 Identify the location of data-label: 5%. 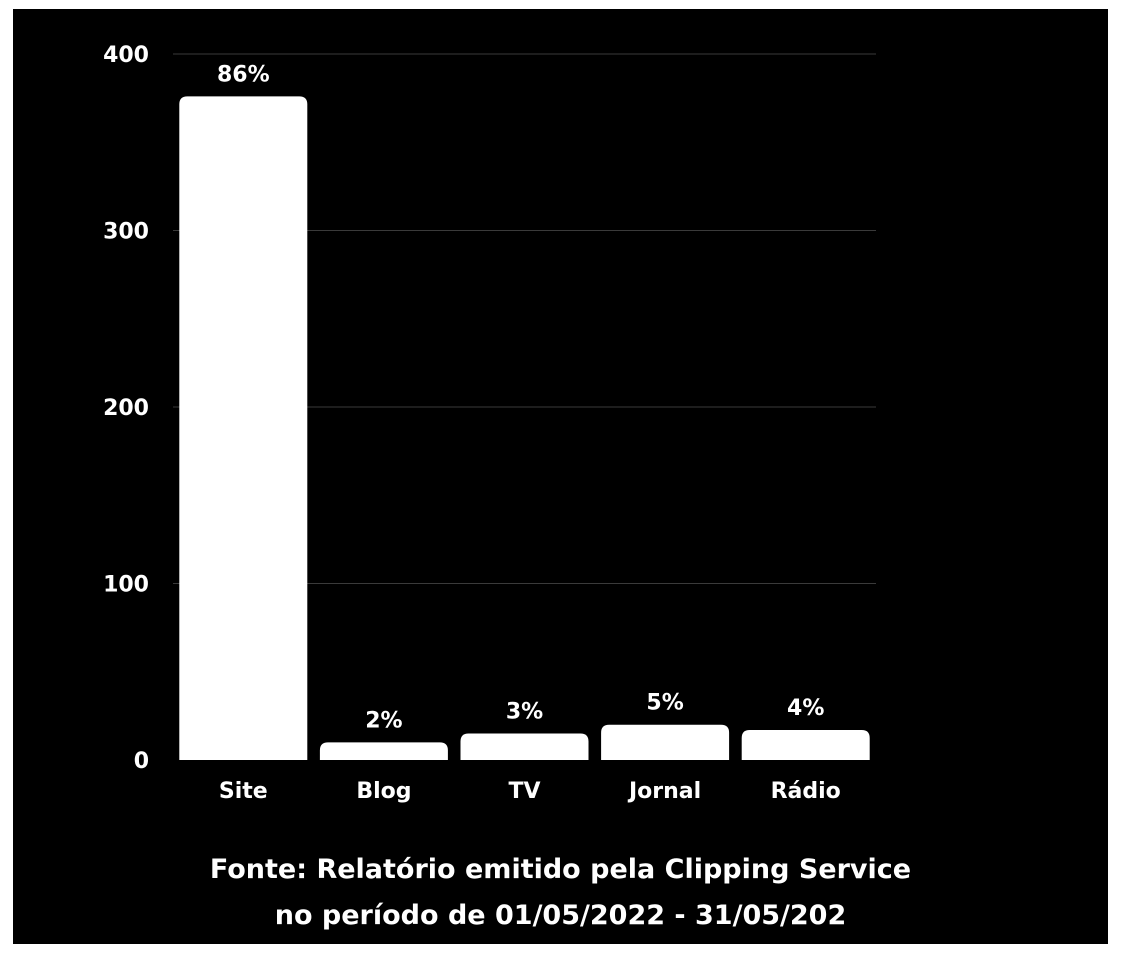
(664, 703).